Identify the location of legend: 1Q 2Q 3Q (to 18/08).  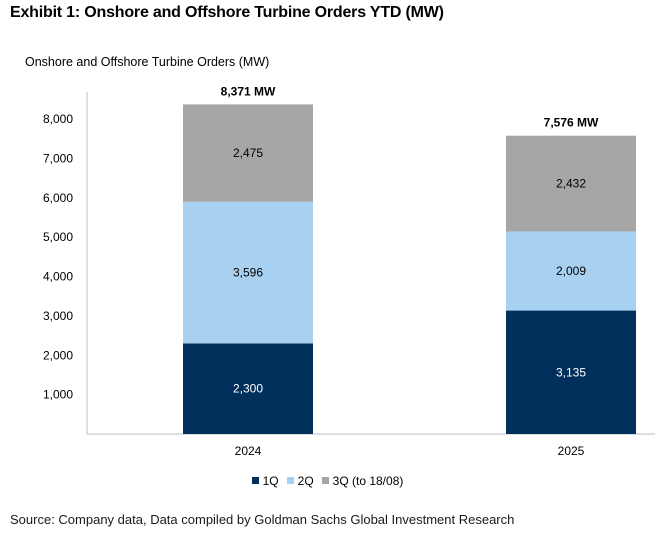
(327, 481).